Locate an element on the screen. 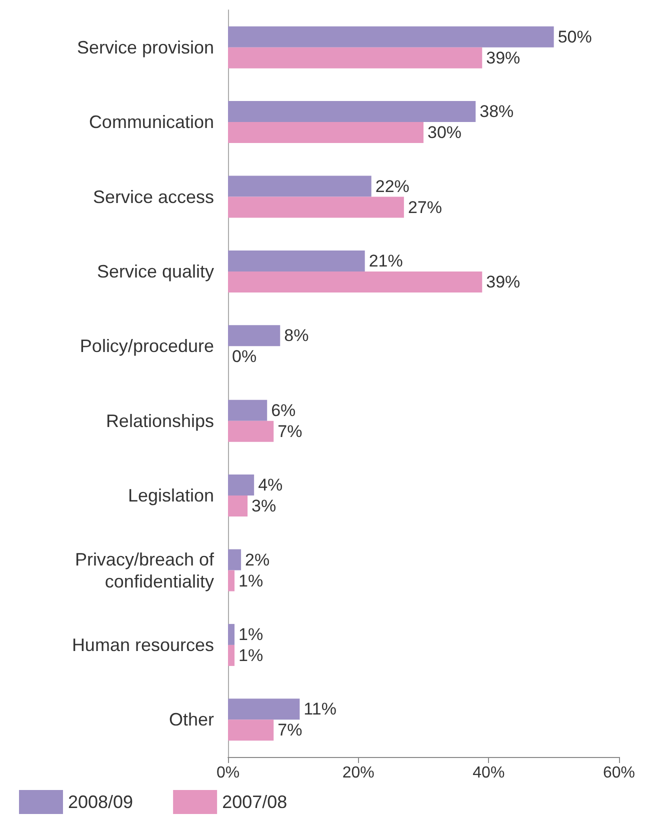  y-tick-label: Human resources is located at coordinates (143, 644).